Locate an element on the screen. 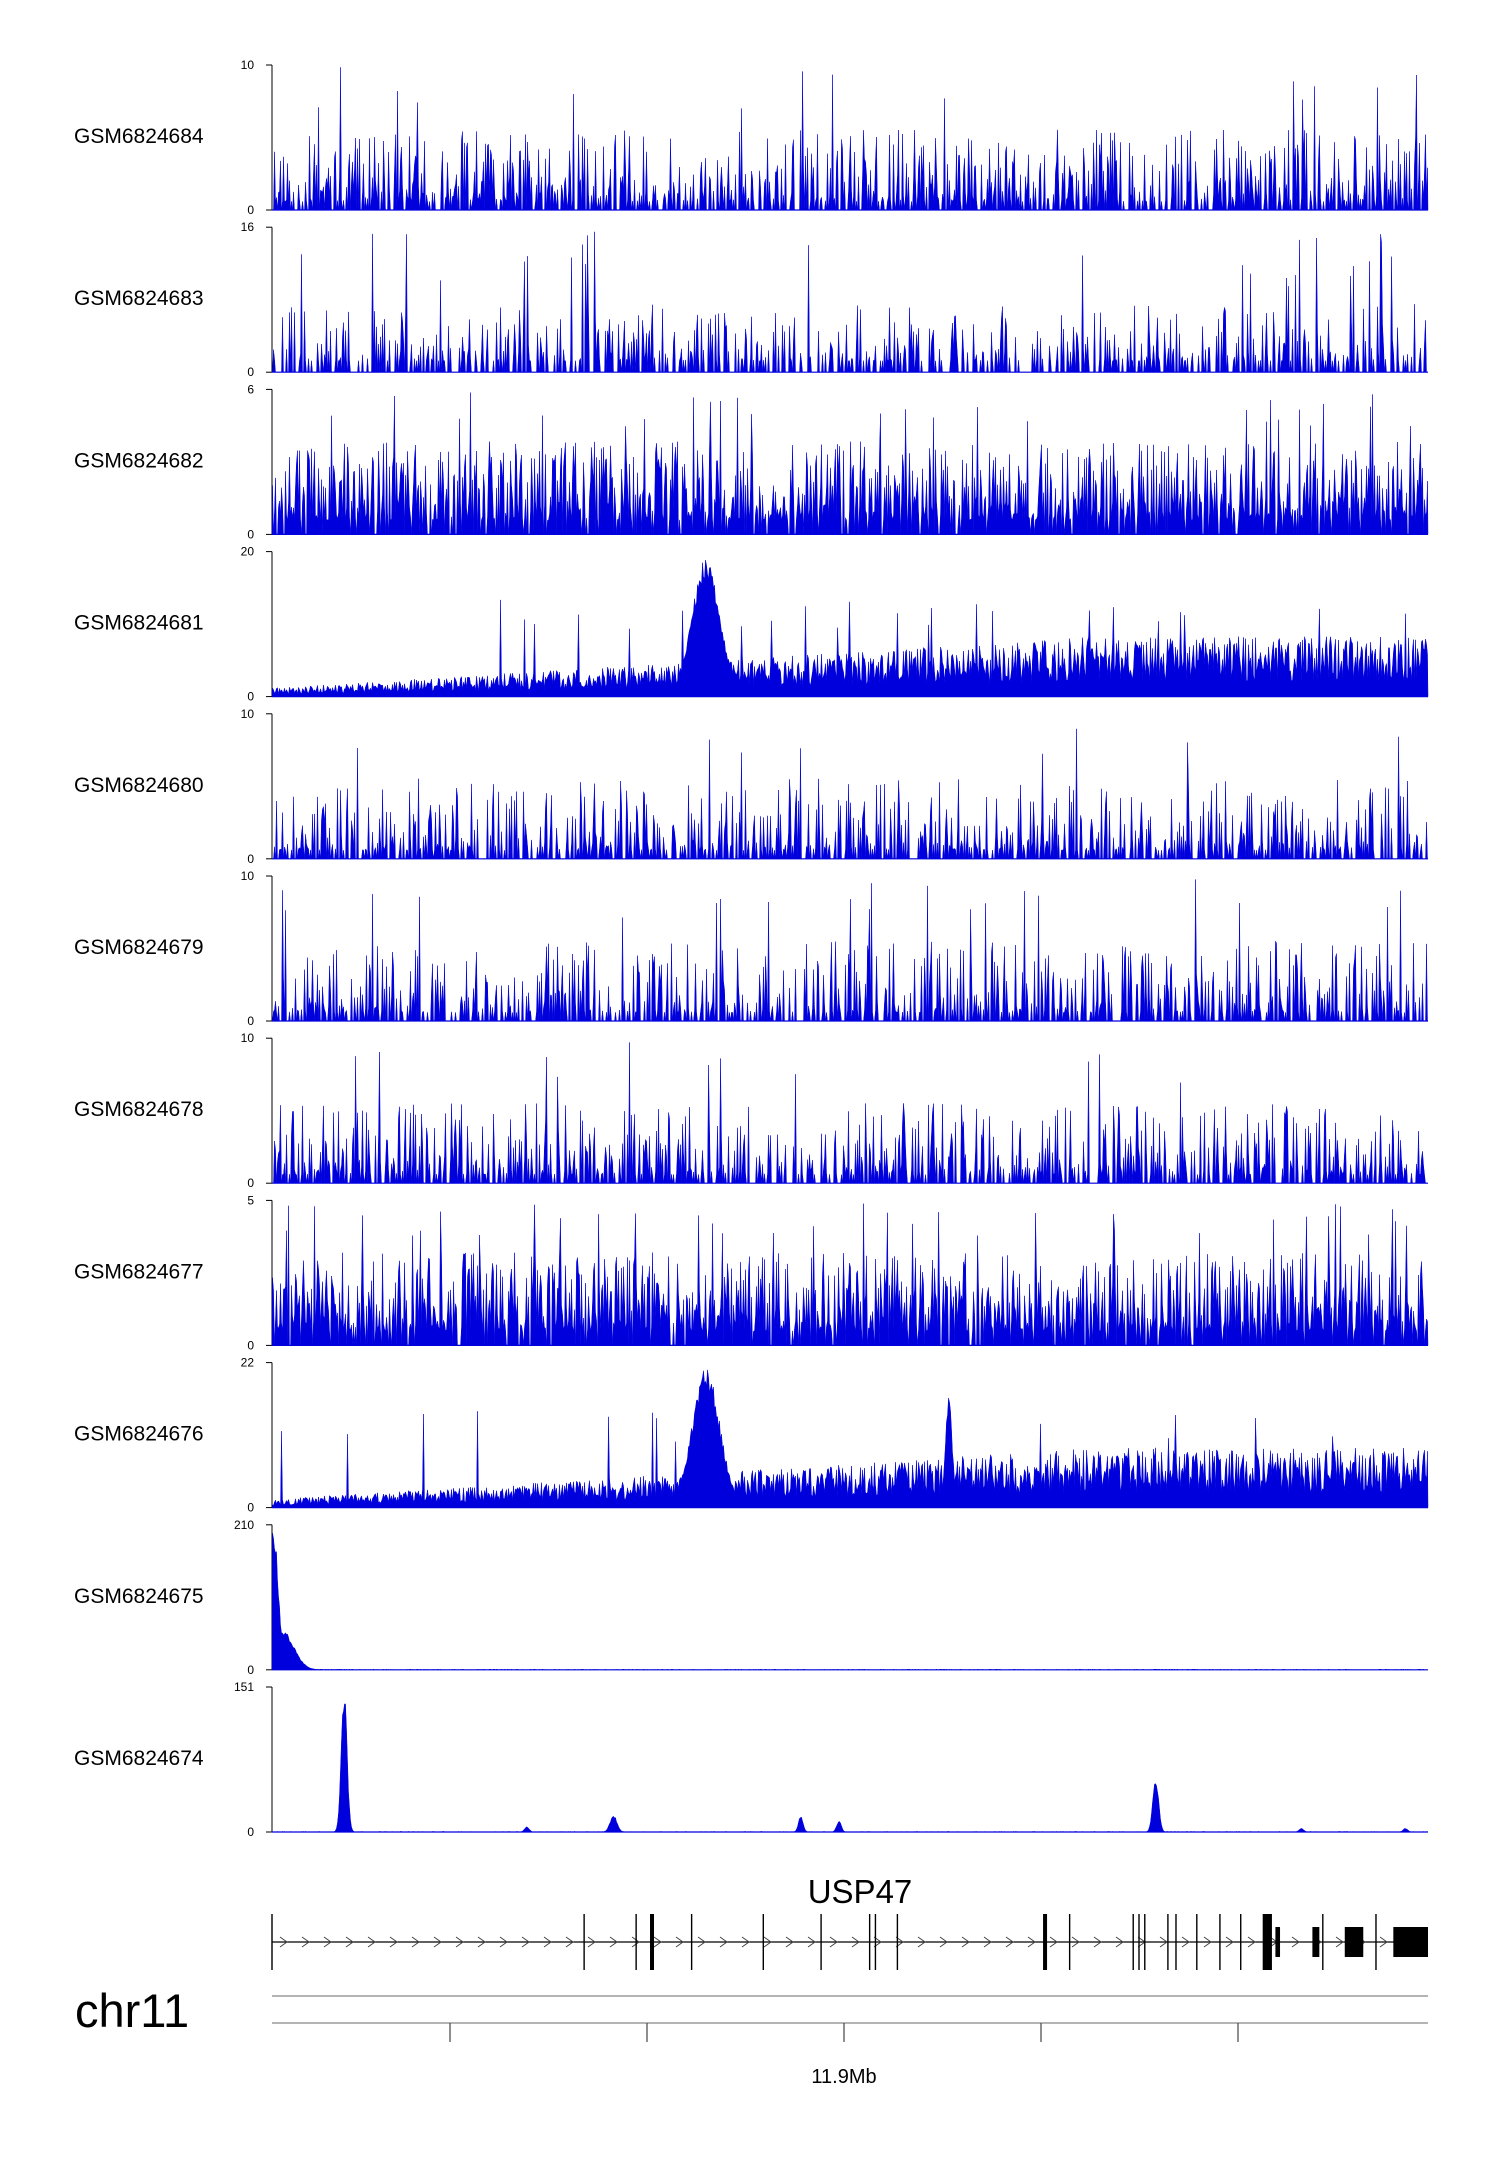 This screenshot has width=1500, height=2170. track-label: GSM6824678 is located at coordinates (139, 1109).